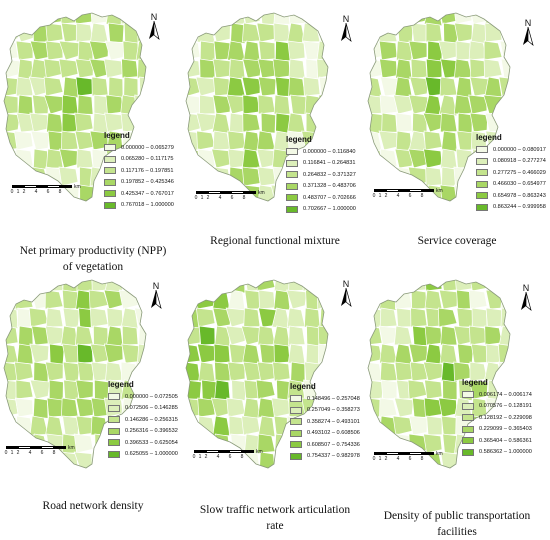 The height and width of the screenshot is (540, 550). What do you see at coordinates (497, 441) in the screenshot?
I see `legend-item: 0.365404 – 0.586361` at bounding box center [497, 441].